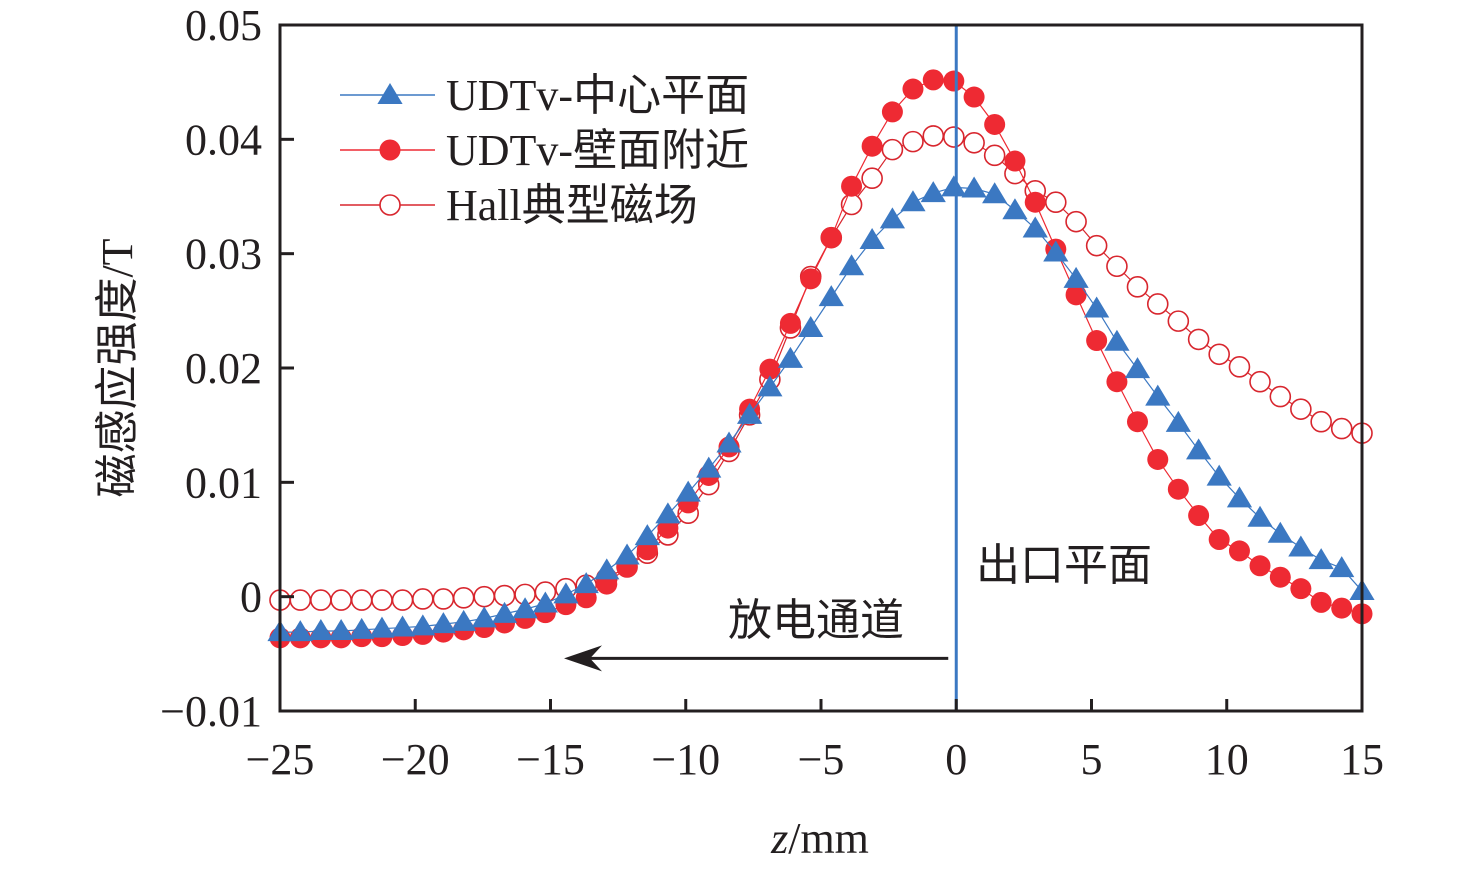 The height and width of the screenshot is (869, 1476). What do you see at coordinates (597, 95) in the screenshot?
I see `legend-label: UDTv-中心平面` at bounding box center [597, 95].